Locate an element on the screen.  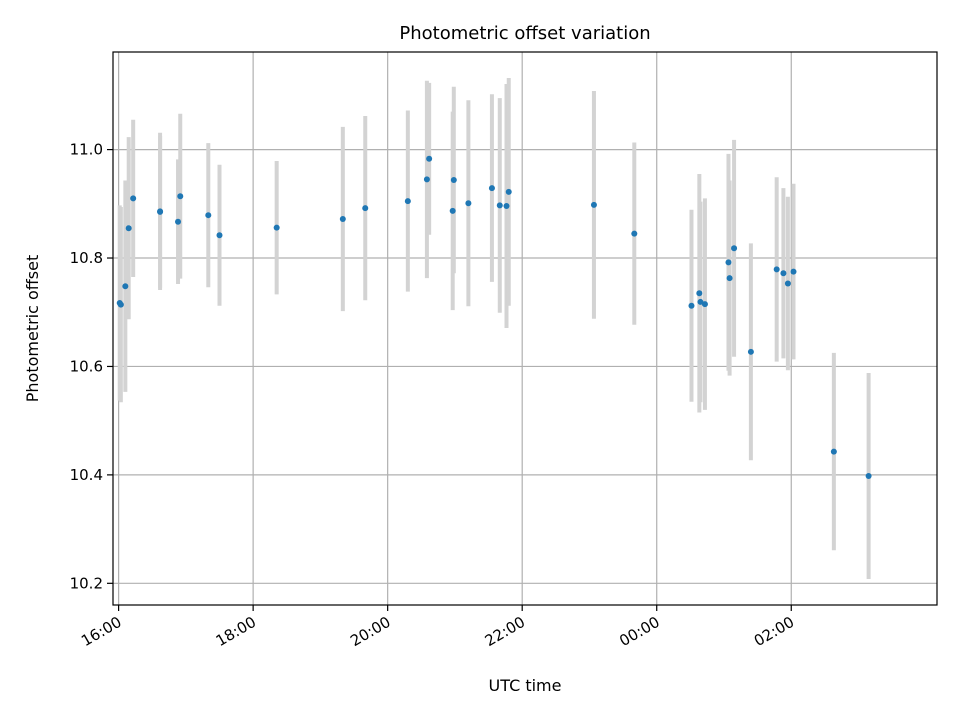
x-tick-label: 00:00 is located at coordinates (639, 631).